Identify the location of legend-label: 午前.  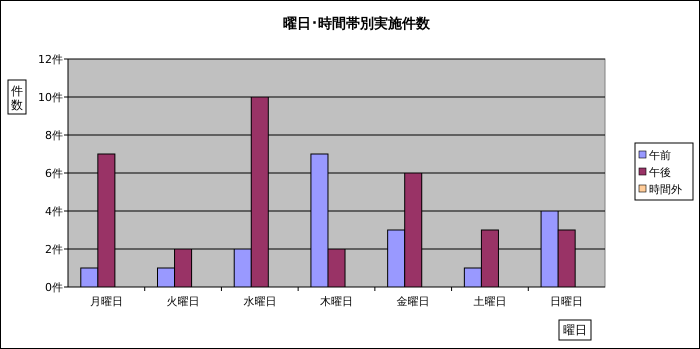
(660, 155).